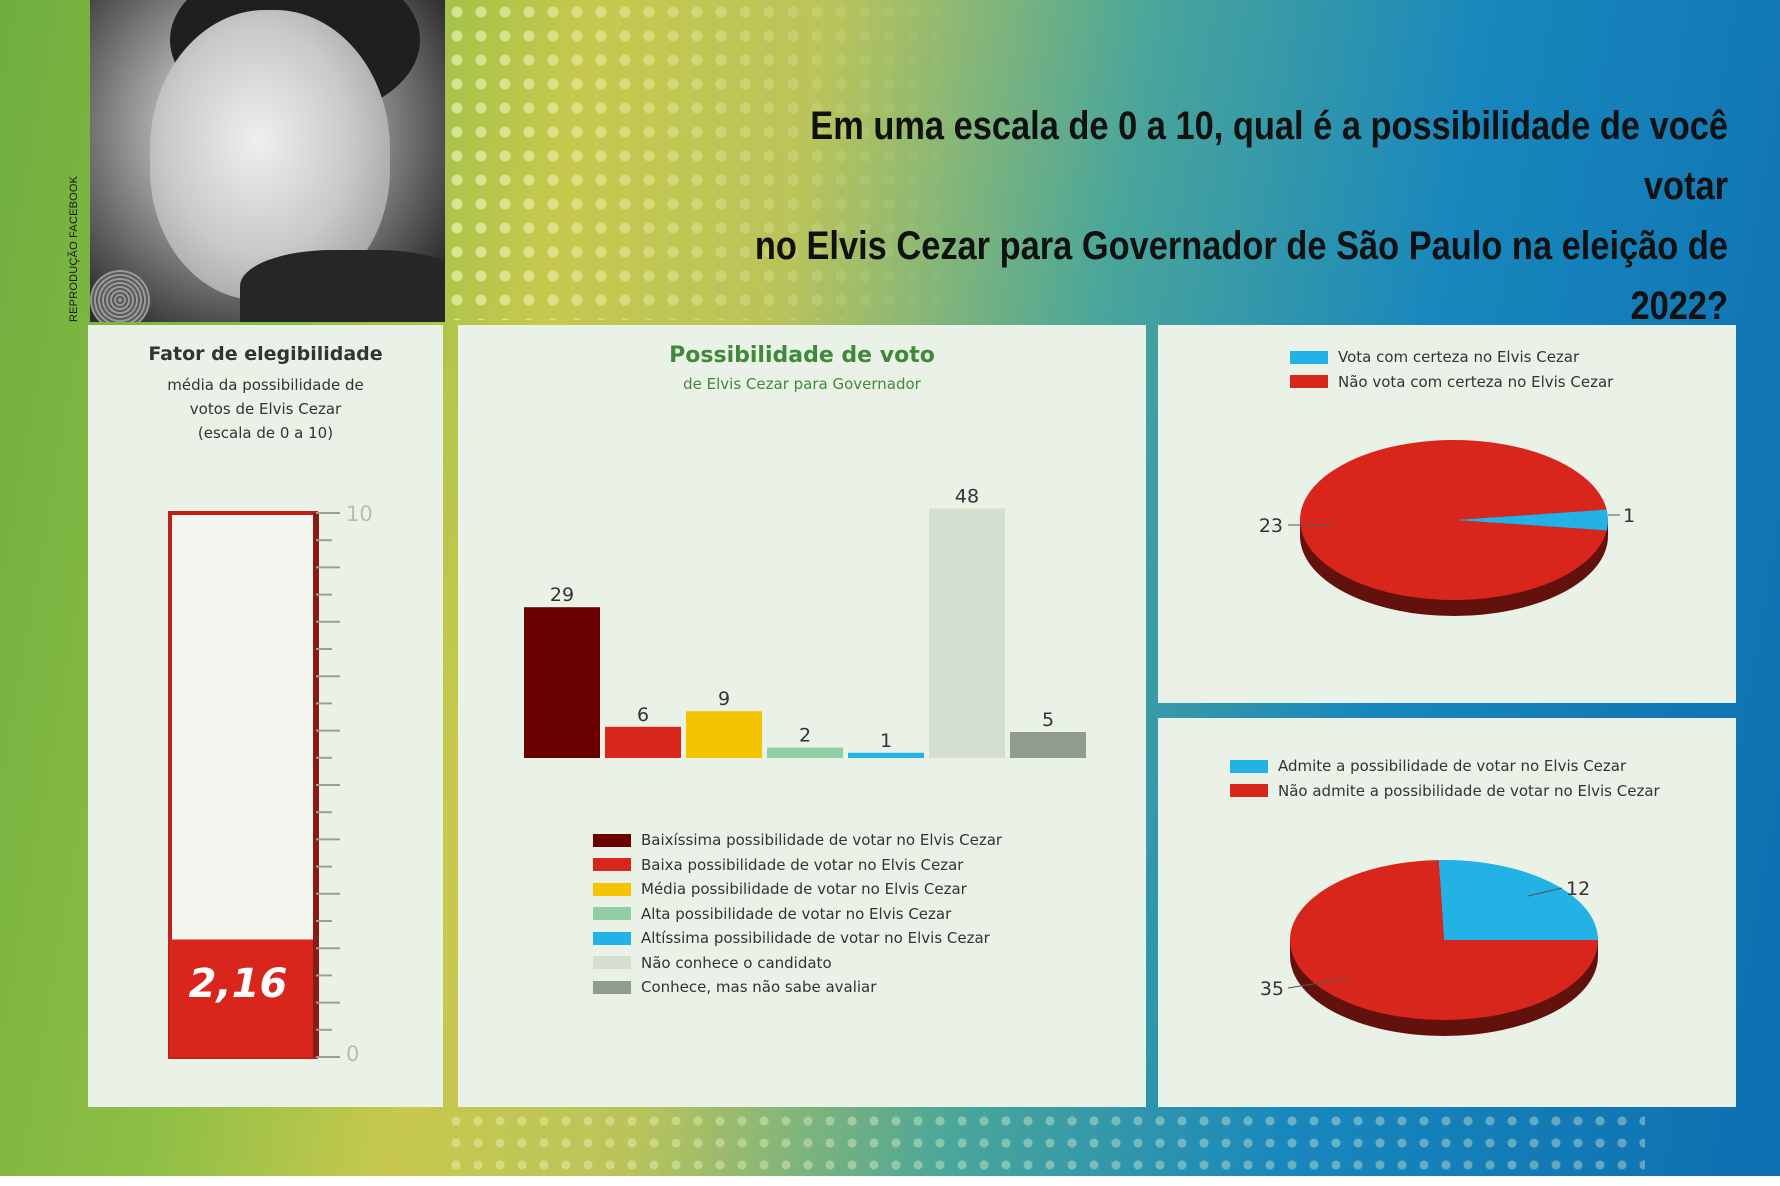 This screenshot has height=1186, width=1780. I want to click on legend-item: Não conhece o candidato, so click(797, 963).